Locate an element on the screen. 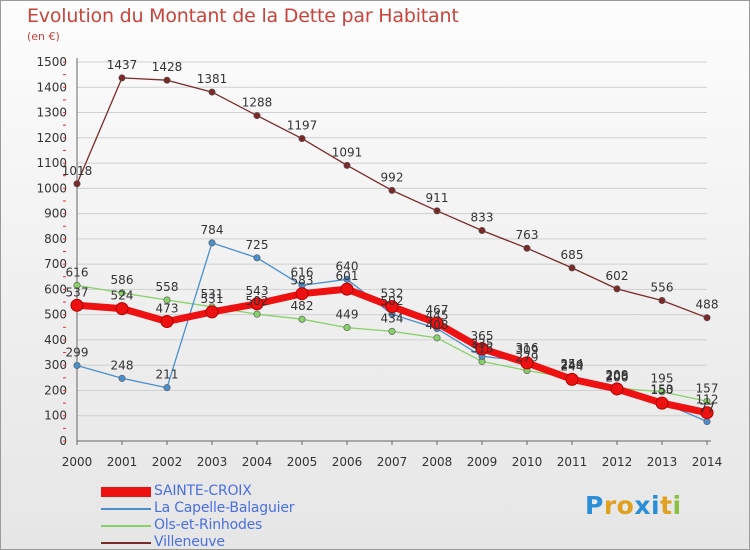 The width and height of the screenshot is (750, 550). y-tick-label: 1500 is located at coordinates (51, 62).